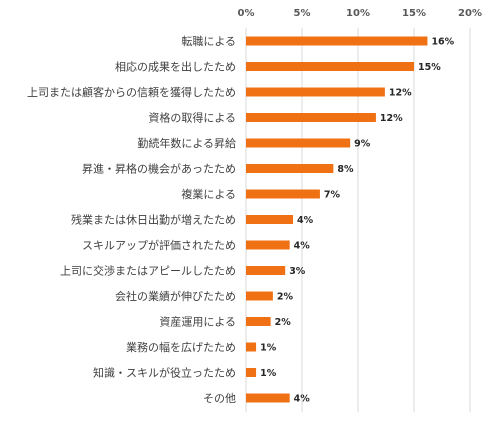  Describe the element at coordinates (429, 67) in the screenshot. I see `data-label: 15%` at that location.